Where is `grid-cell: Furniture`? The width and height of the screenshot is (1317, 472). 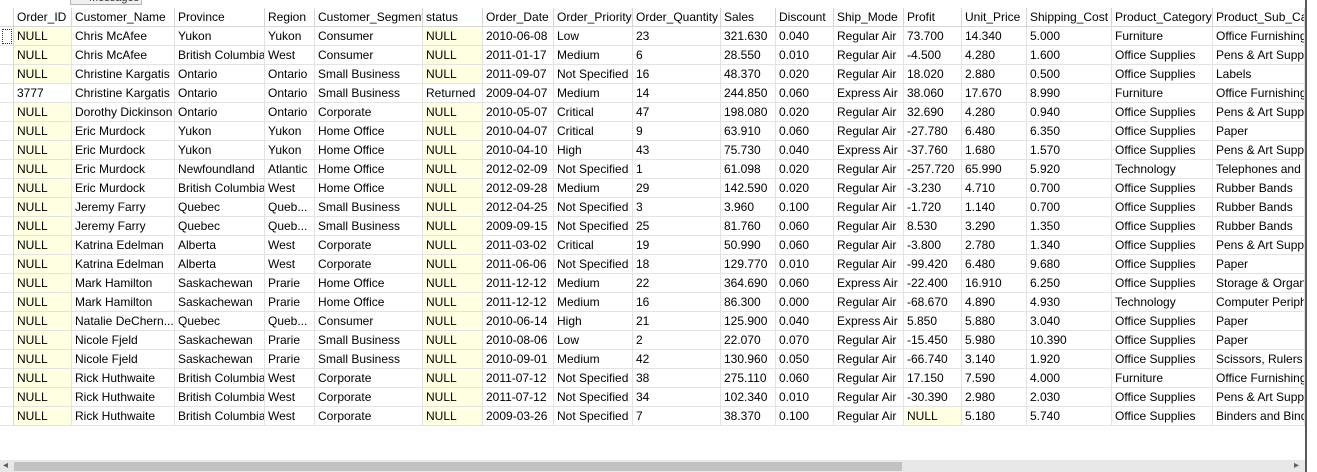 grid-cell: Furniture is located at coordinates (1162, 36).